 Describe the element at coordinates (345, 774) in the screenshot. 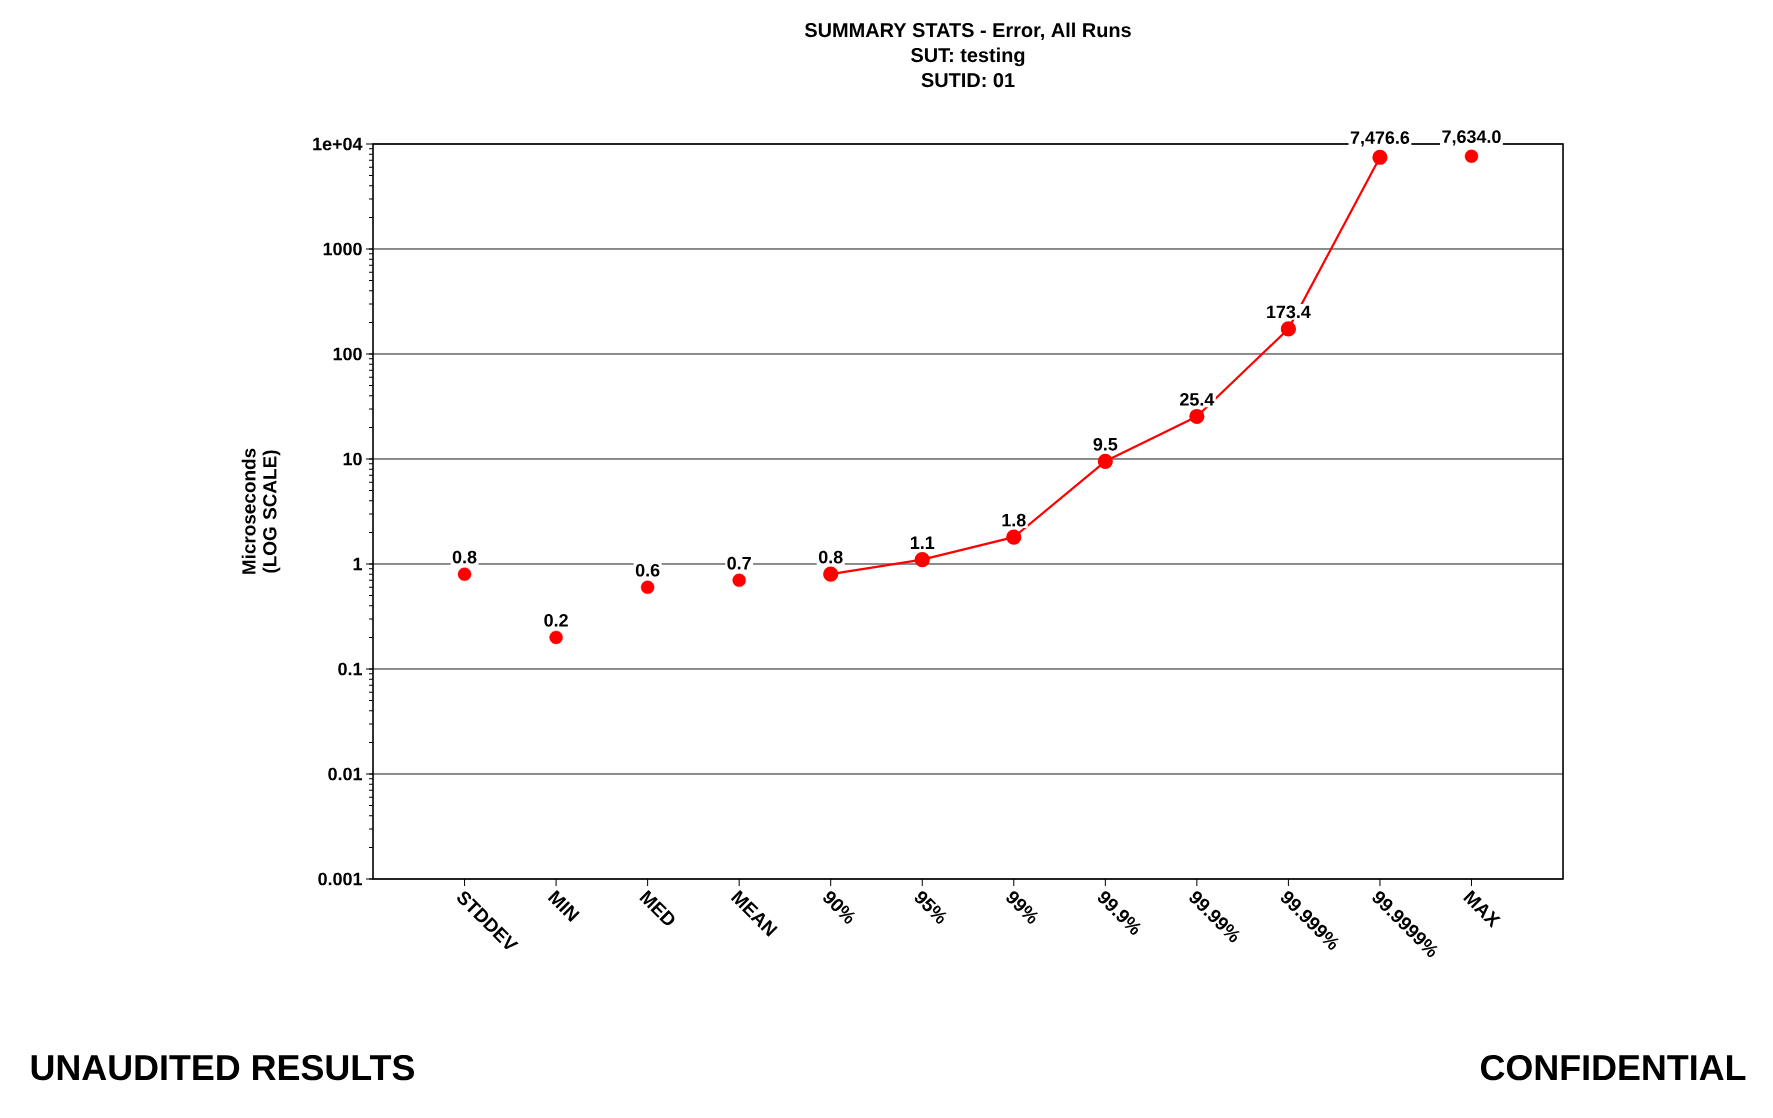

I see `y-tick-label: 0.01` at that location.